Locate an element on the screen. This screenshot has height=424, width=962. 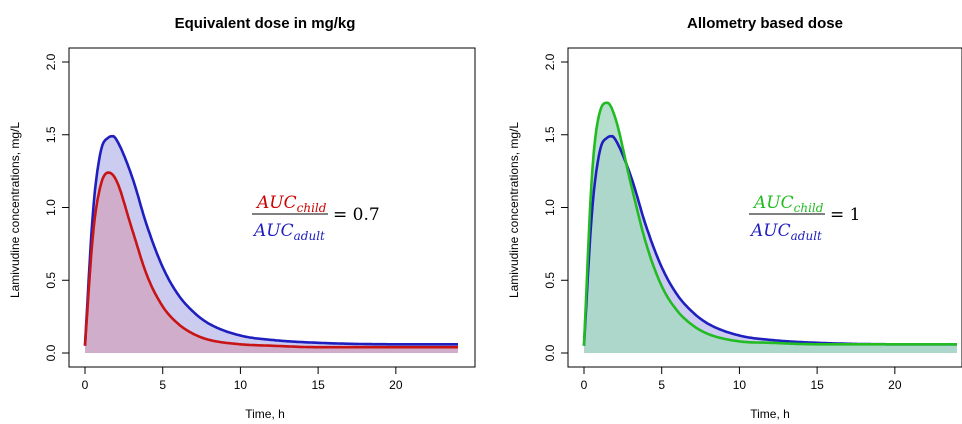
auc-ratio-annotation: AUCchild AUCadult = 1 is located at coordinates (804, 218).